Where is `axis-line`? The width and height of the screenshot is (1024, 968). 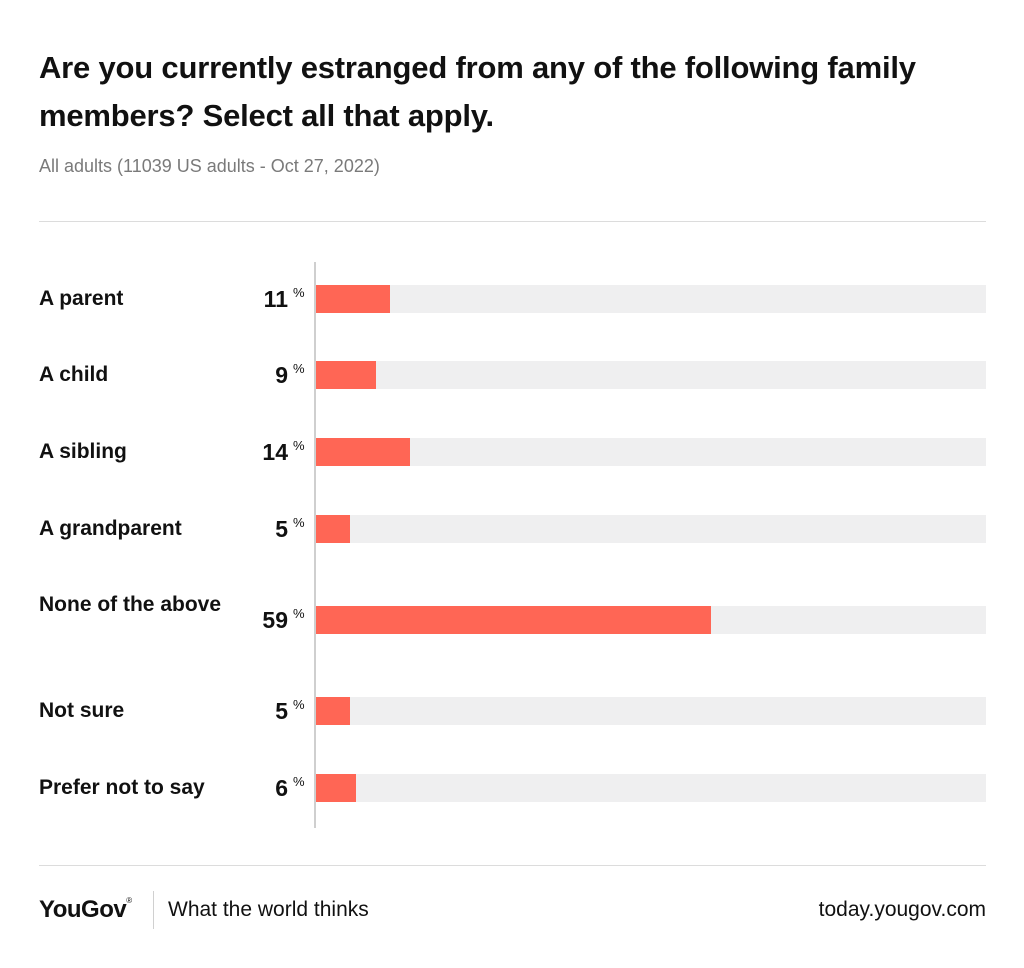 axis-line is located at coordinates (315, 545).